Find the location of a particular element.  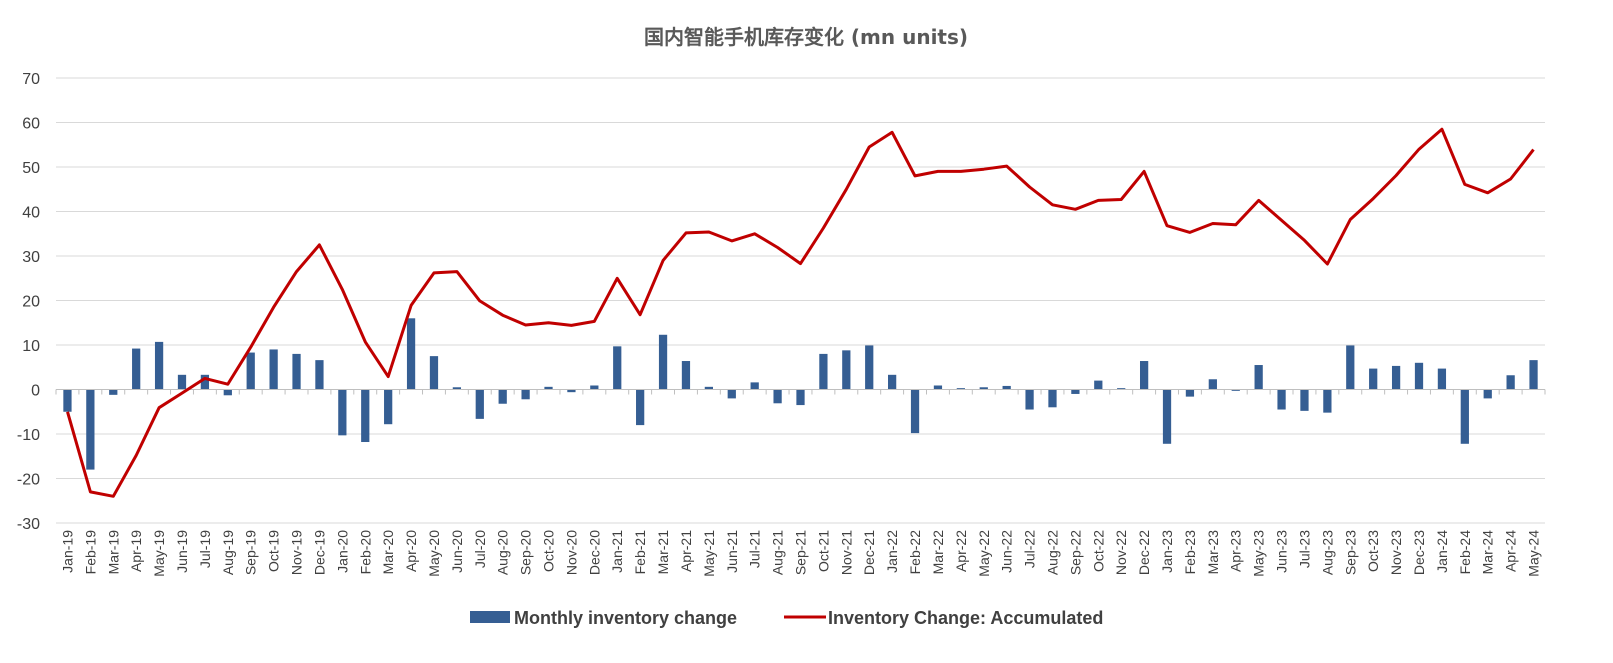

x-tick-label: Jan-24 is located at coordinates (1442, 551).